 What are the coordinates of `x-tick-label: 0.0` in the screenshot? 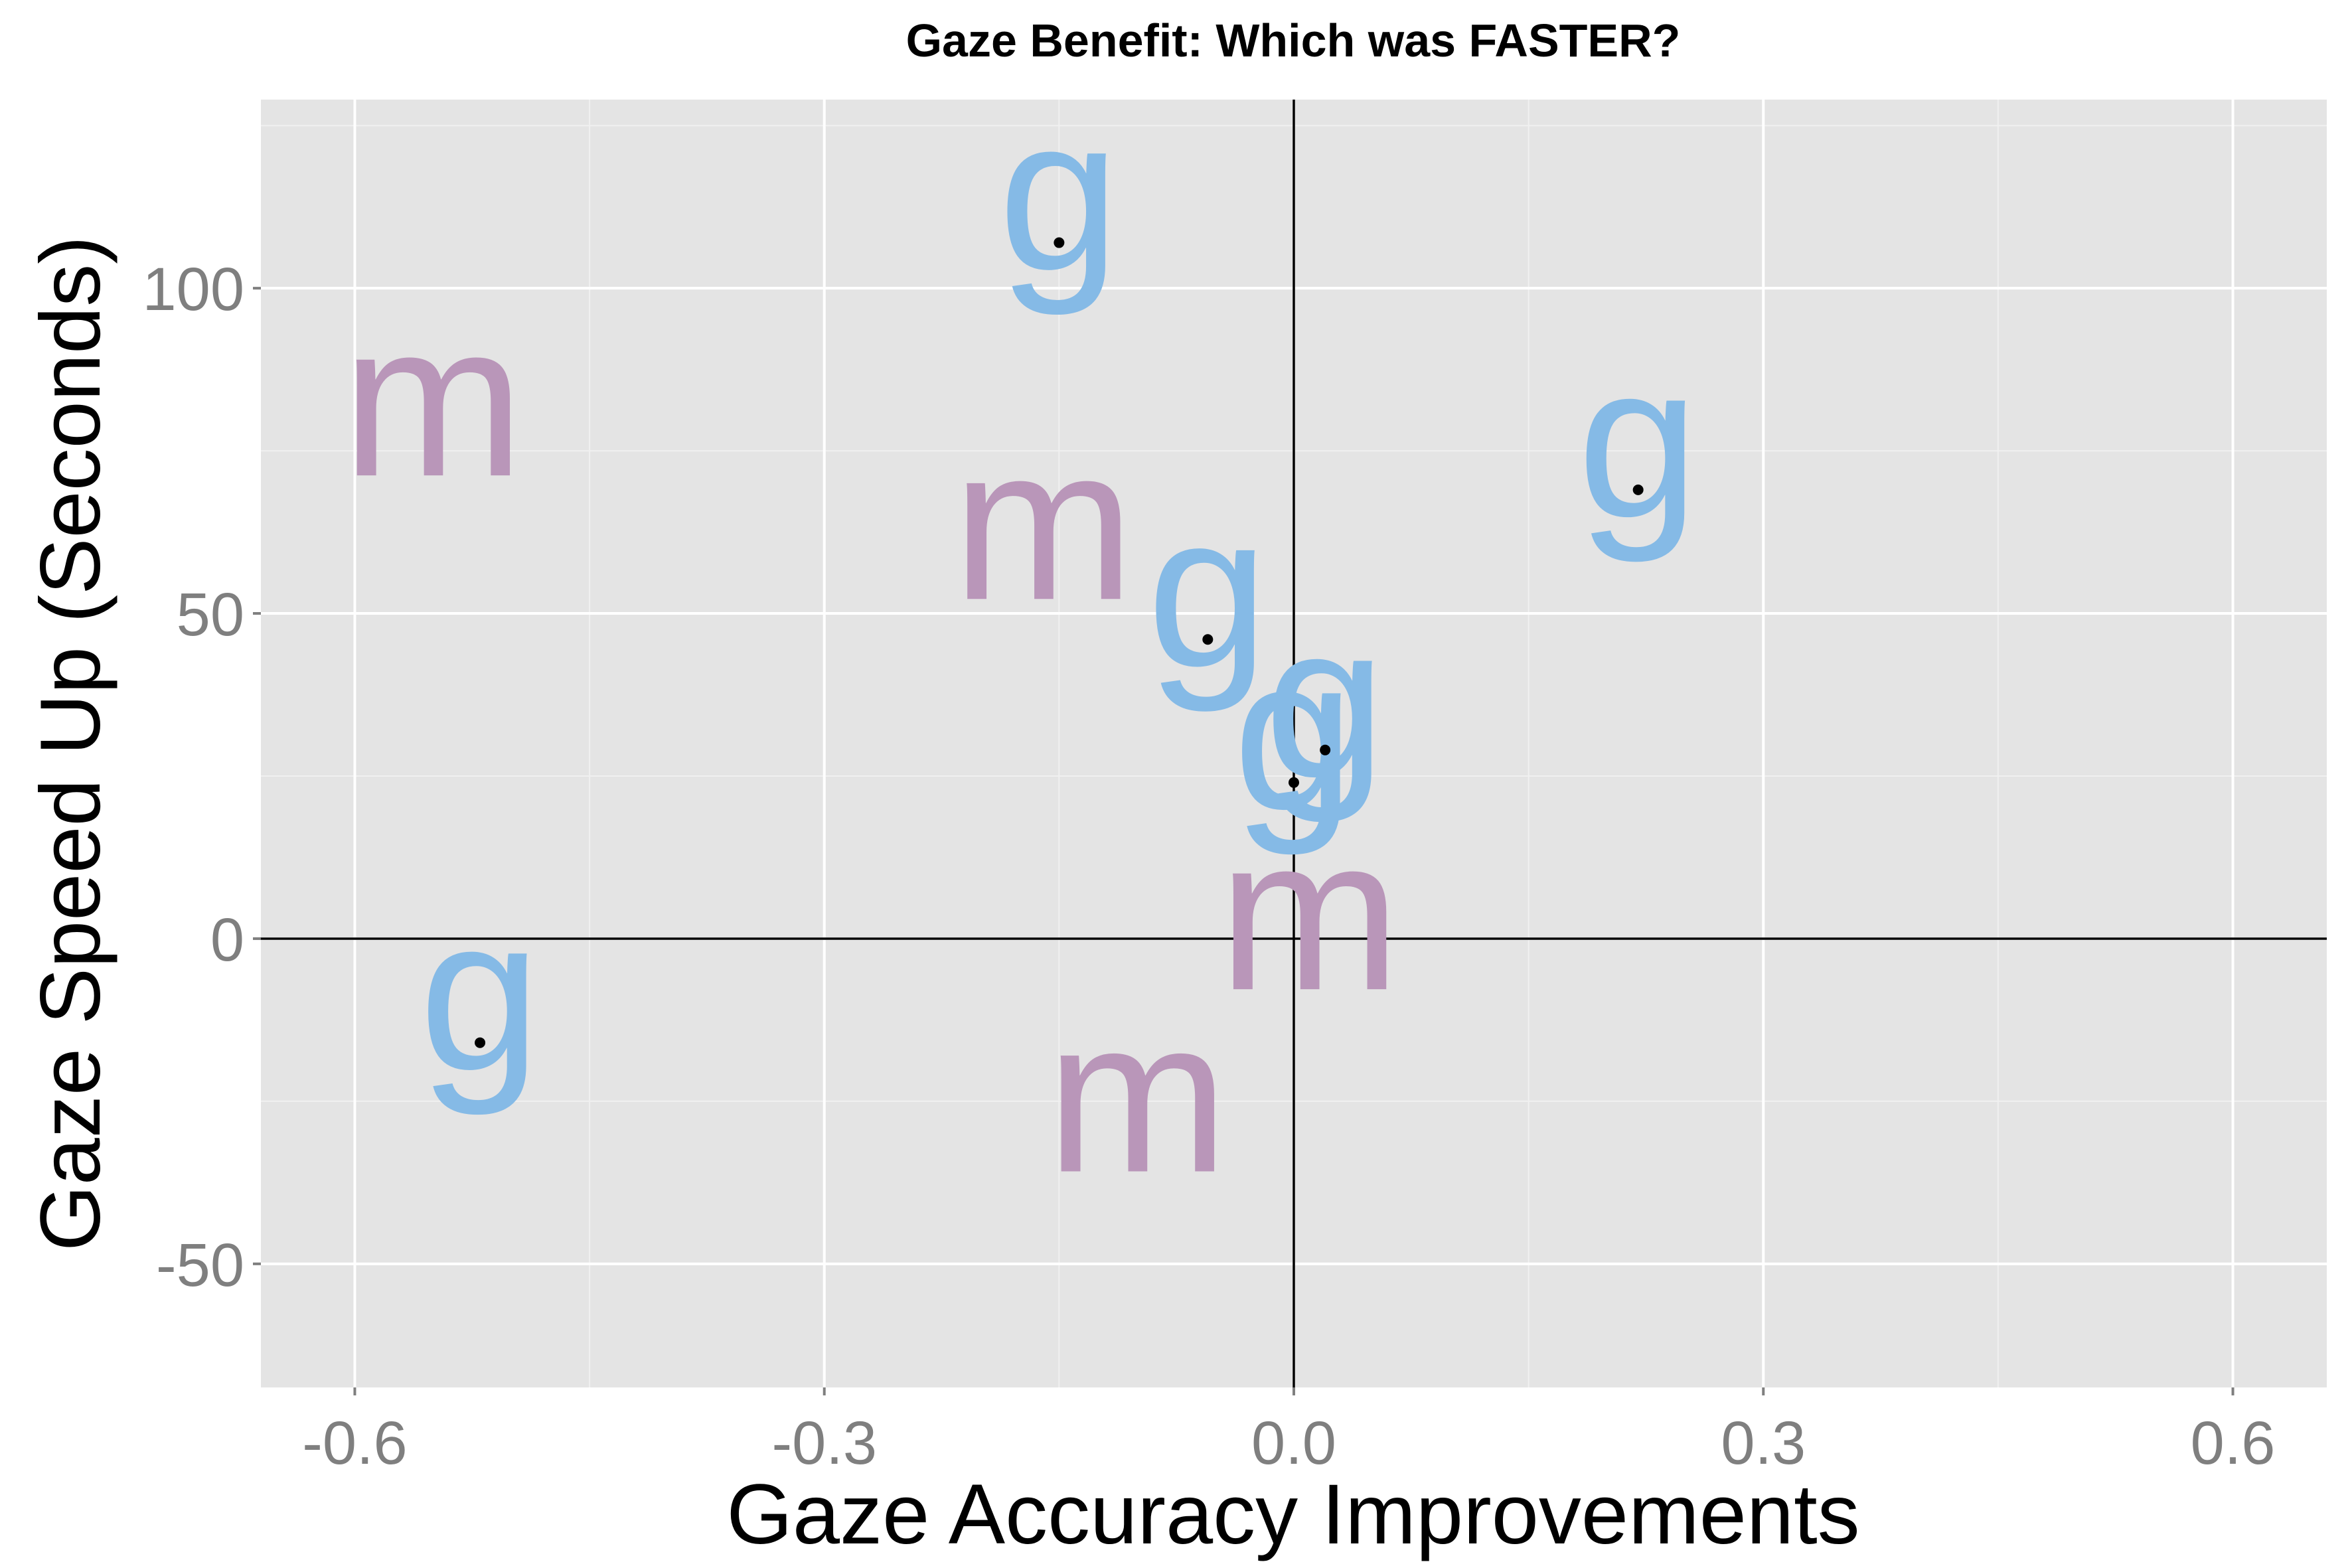 It's located at (1294, 1443).